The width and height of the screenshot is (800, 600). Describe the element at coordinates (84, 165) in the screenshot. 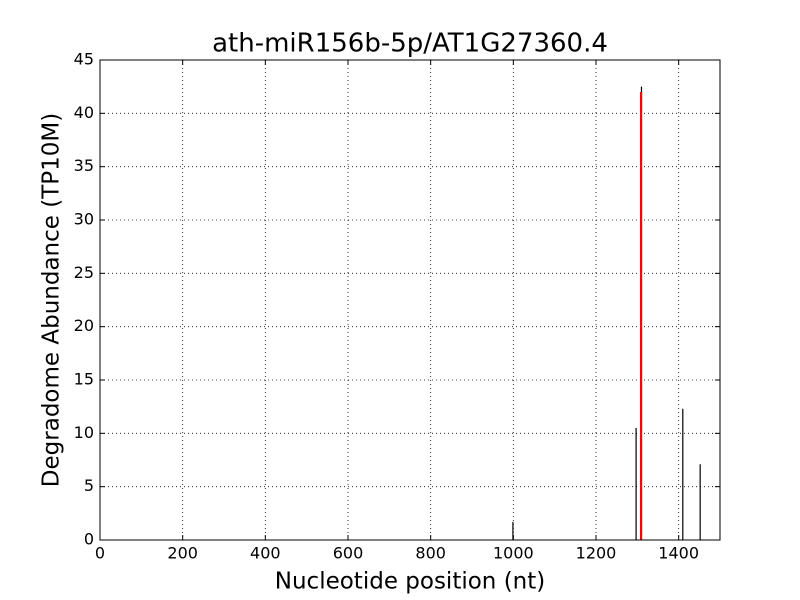

I see `y-tick-label: 35` at that location.